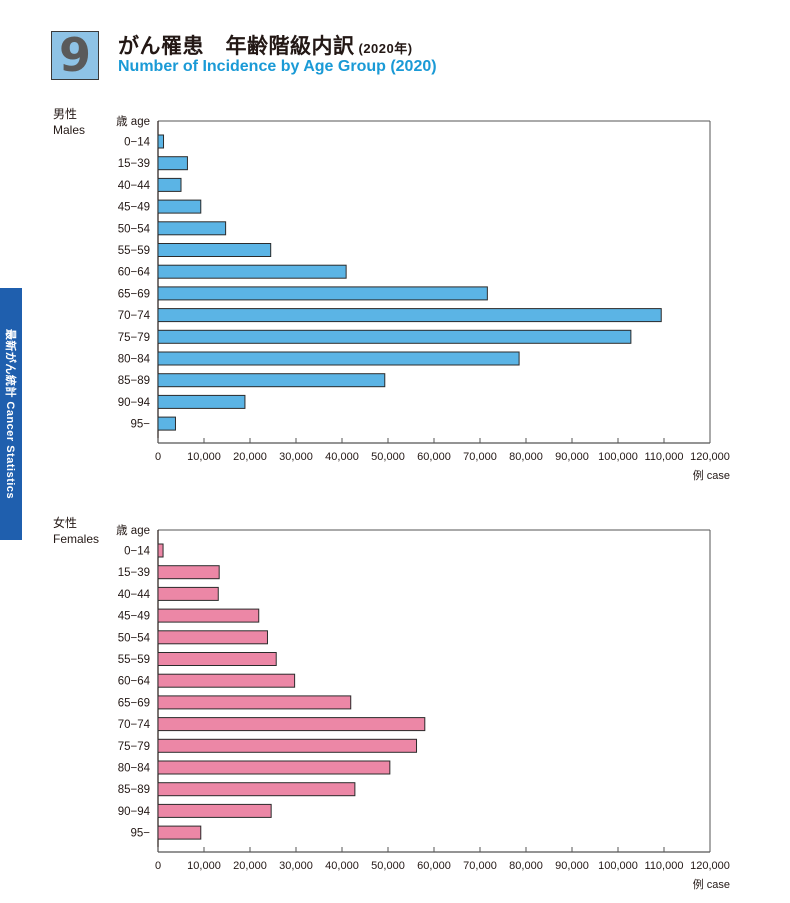 Image resolution: width=790 pixels, height=903 pixels. What do you see at coordinates (711, 884) in the screenshot?
I see `females-x-axis-title: 例 case` at bounding box center [711, 884].